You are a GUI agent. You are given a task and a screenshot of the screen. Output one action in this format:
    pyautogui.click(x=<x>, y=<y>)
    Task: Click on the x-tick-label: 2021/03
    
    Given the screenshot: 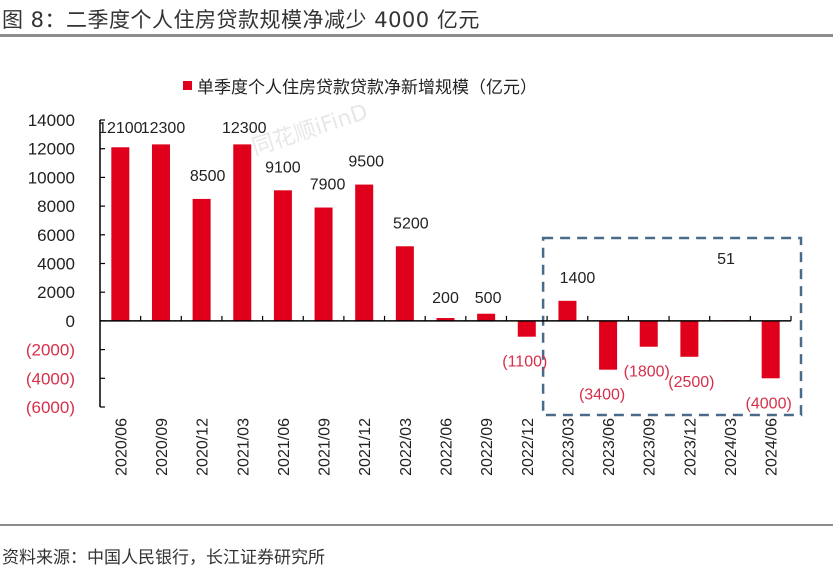 What is the action you would take?
    pyautogui.click(x=243, y=447)
    